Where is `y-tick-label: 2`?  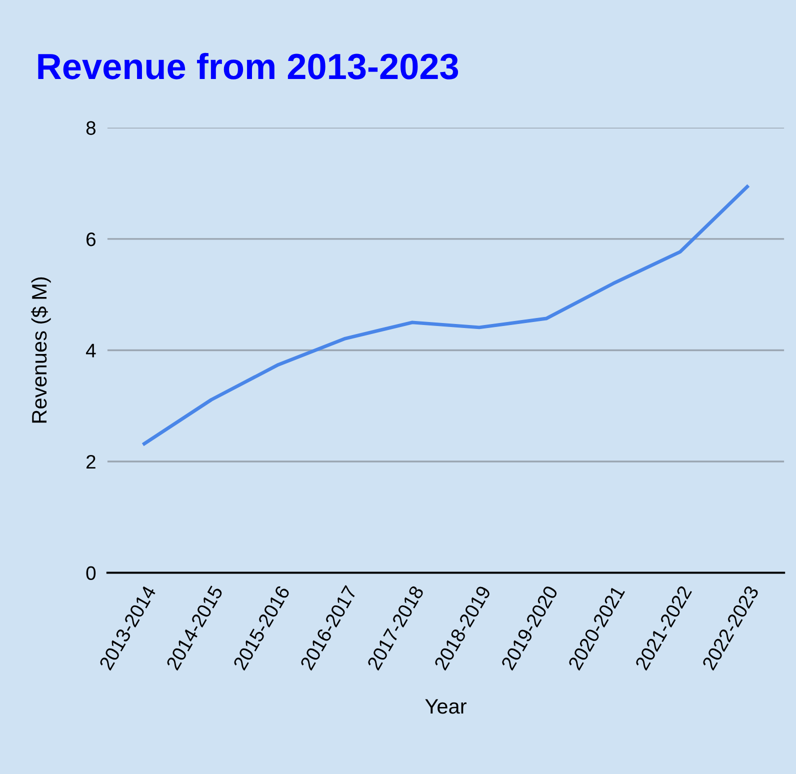 y-tick-label: 2 is located at coordinates (91, 461).